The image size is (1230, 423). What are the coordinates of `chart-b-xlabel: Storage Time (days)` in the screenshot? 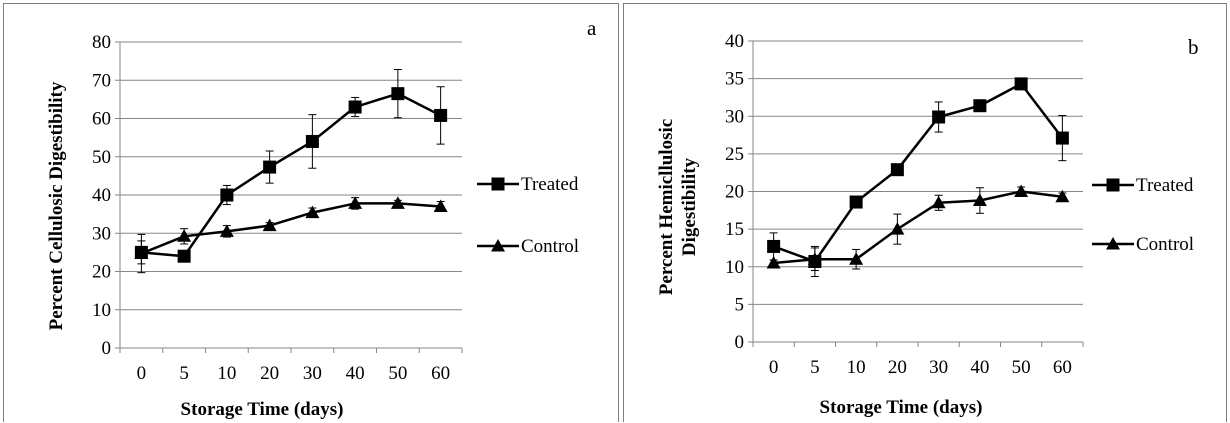 It's located at (901, 407).